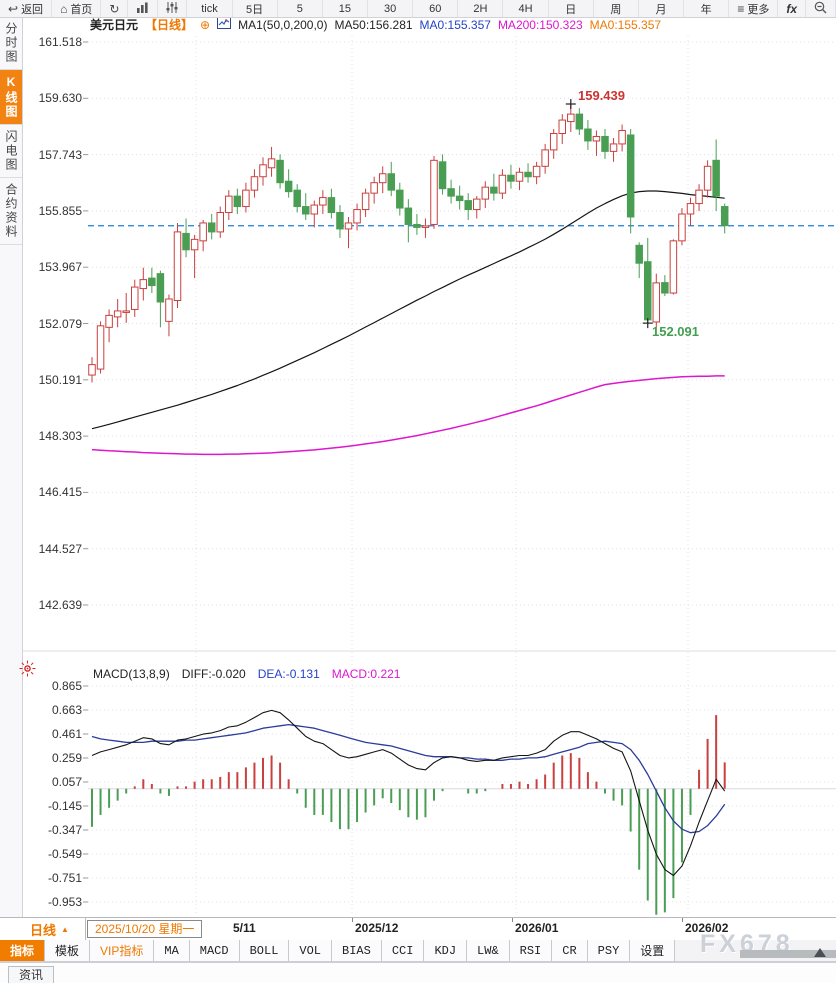  I want to click on period-selector: 日线 ▲, so click(43, 929).